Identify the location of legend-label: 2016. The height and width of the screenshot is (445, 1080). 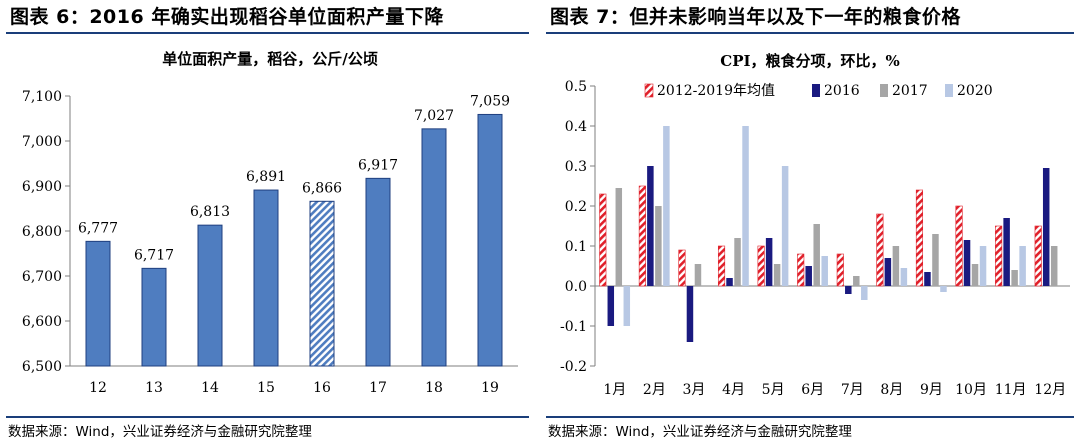
(842, 91).